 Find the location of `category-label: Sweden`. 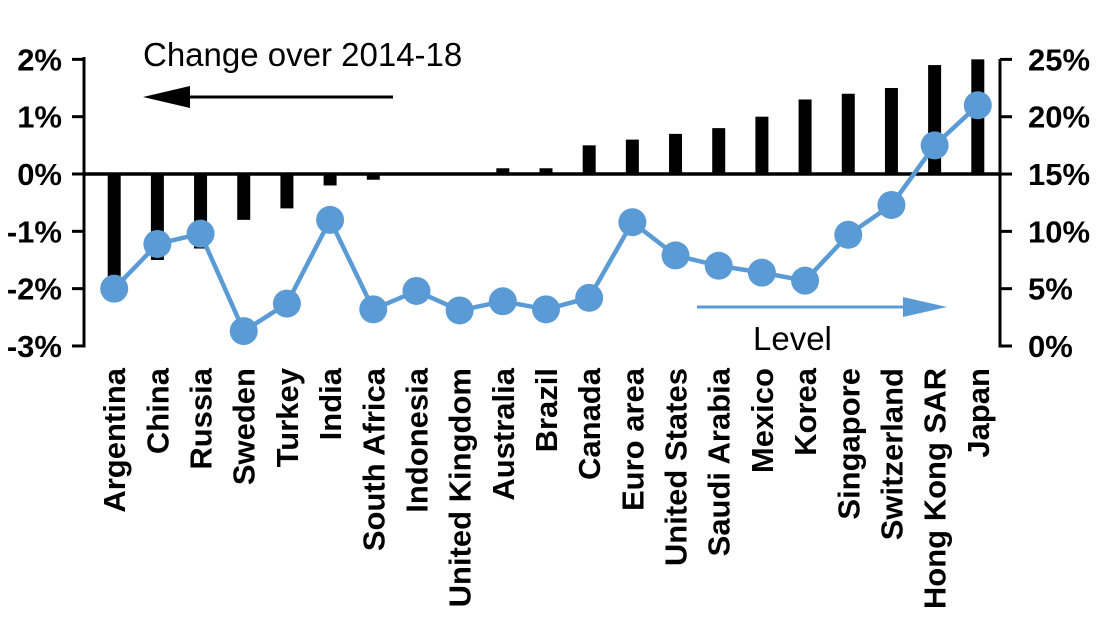

category-label: Sweden is located at coordinates (244, 426).